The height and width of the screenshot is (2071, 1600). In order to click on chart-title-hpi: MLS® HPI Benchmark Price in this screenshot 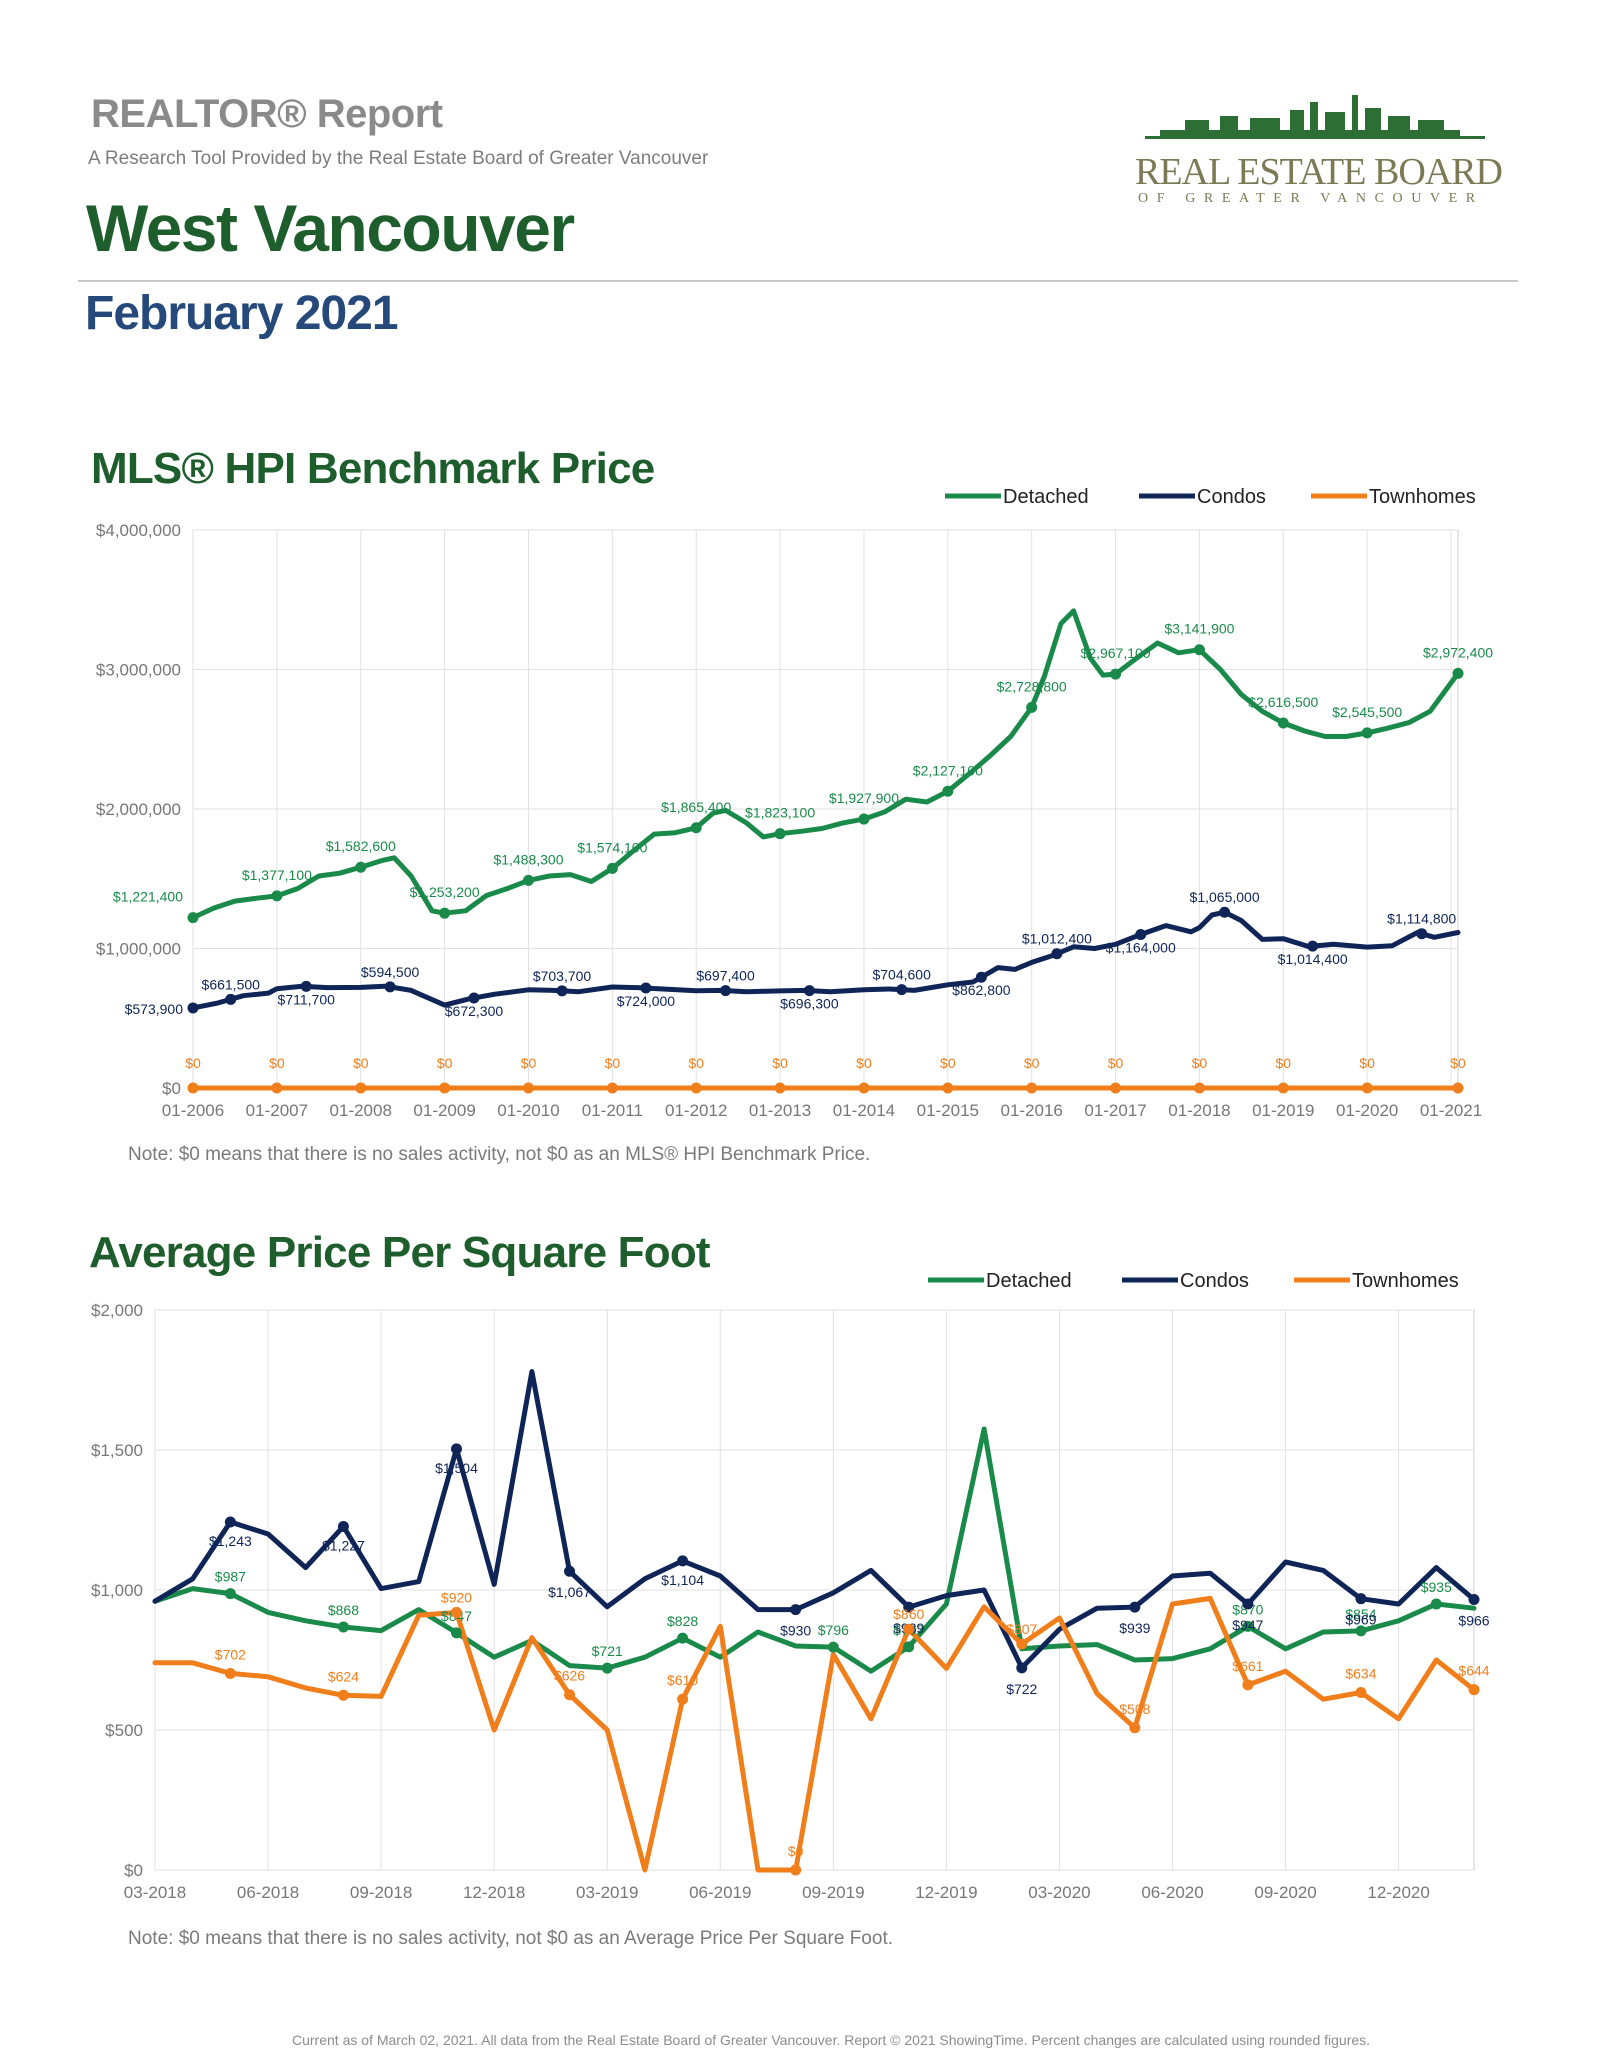, I will do `click(373, 468)`.